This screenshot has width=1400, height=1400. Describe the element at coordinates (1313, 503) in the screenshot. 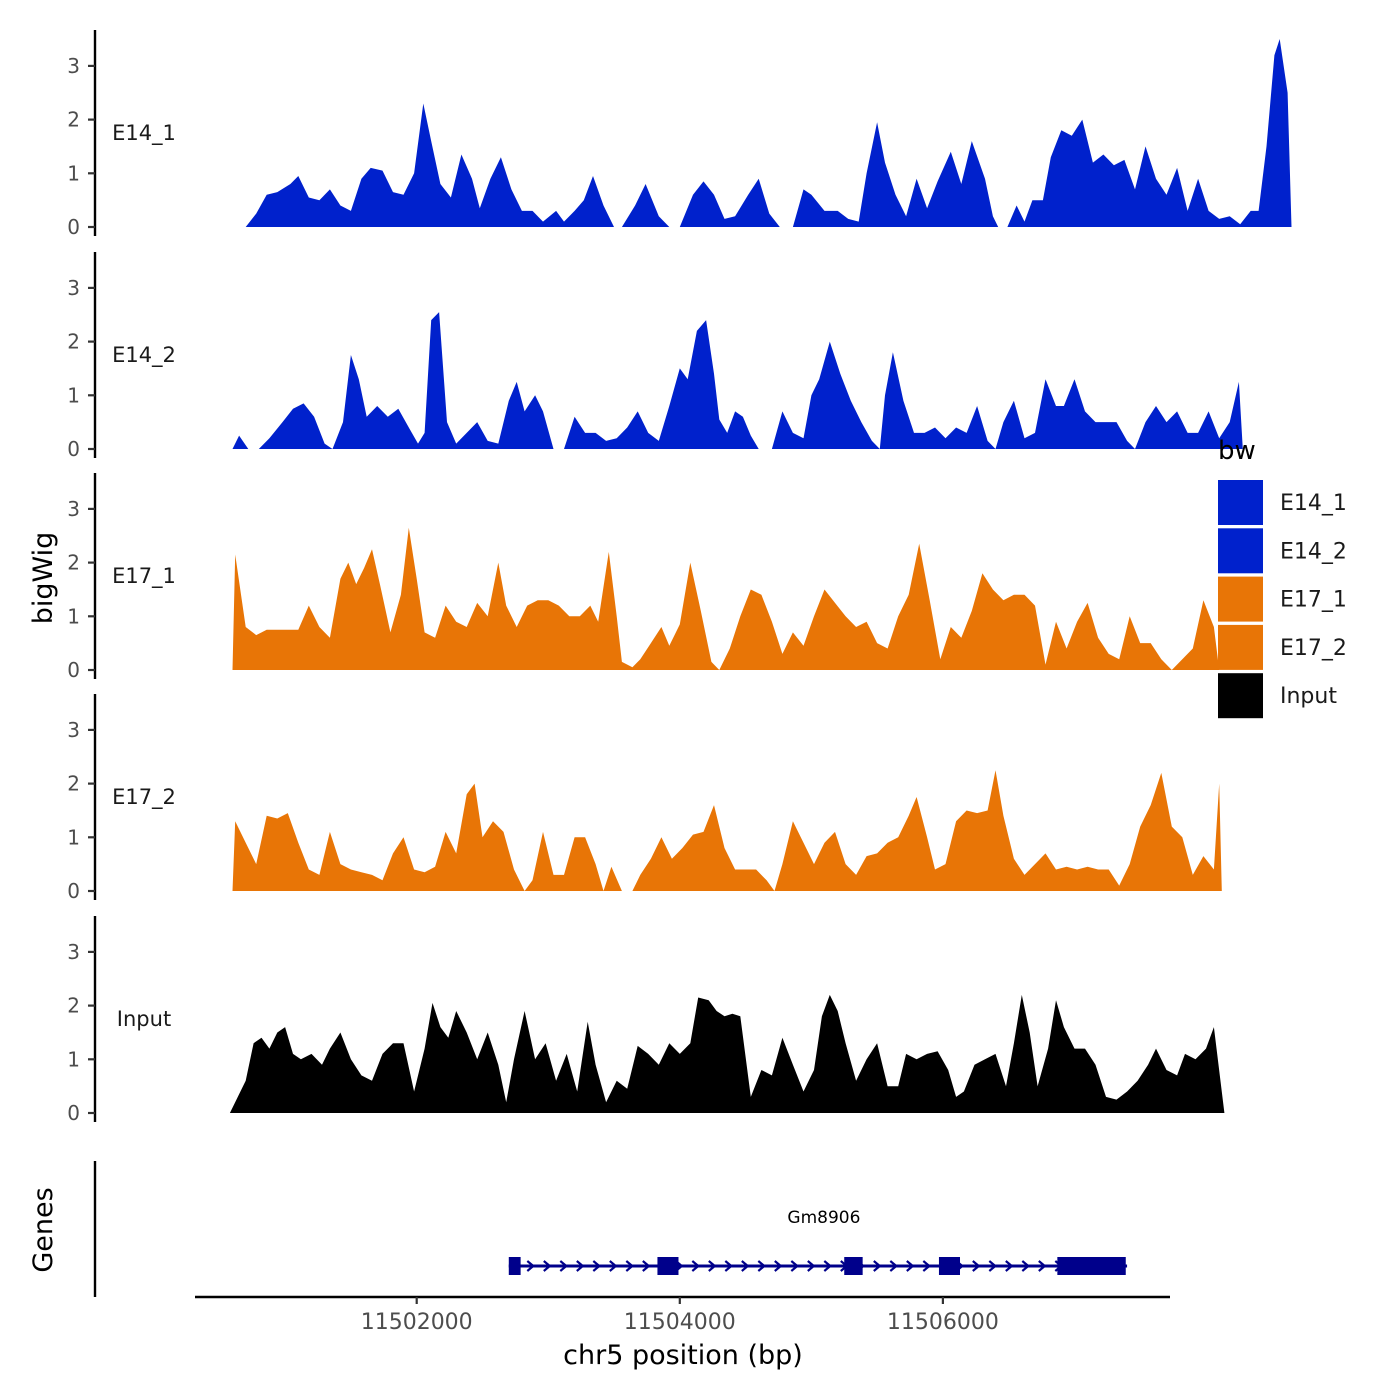

I see `legend-label: E14_1` at that location.